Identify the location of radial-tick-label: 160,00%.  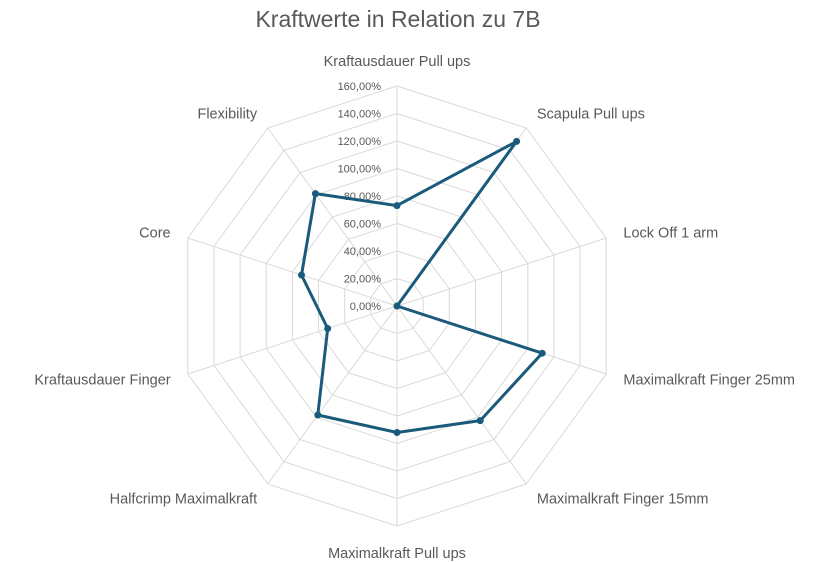
(360, 87).